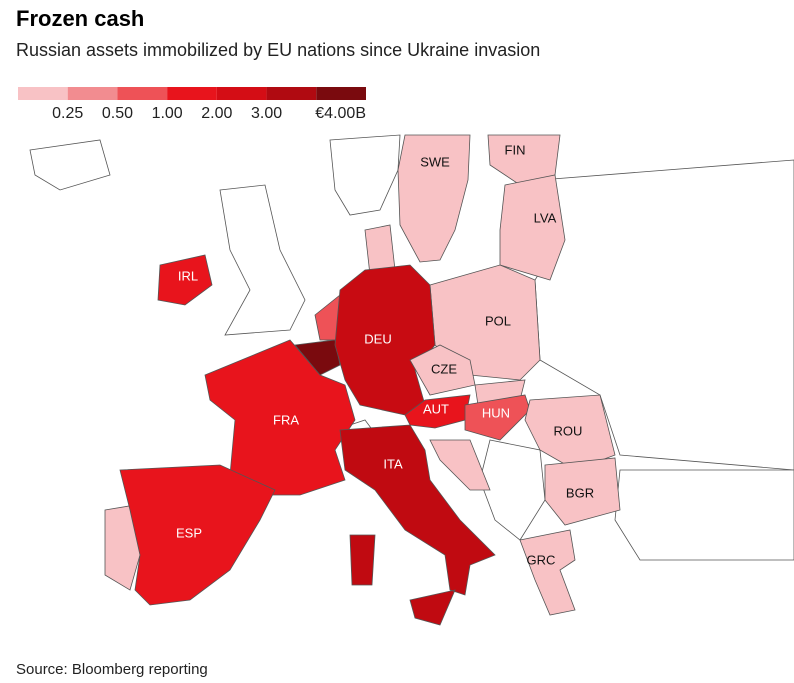  I want to click on turkey, so click(704, 515).